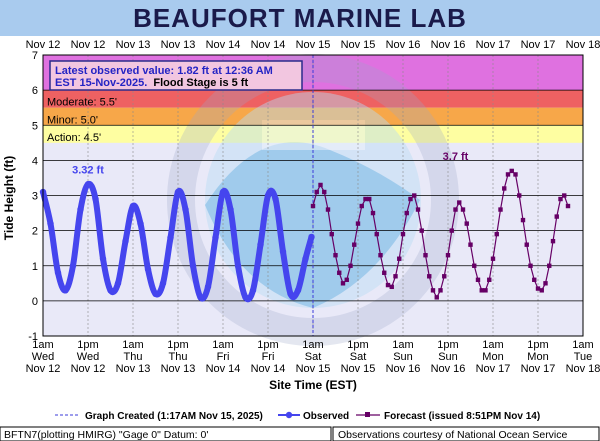 This screenshot has width=600, height=441. What do you see at coordinates (9, 198) in the screenshot?
I see `y-axis-title: Tide Height (ft)` at bounding box center [9, 198].